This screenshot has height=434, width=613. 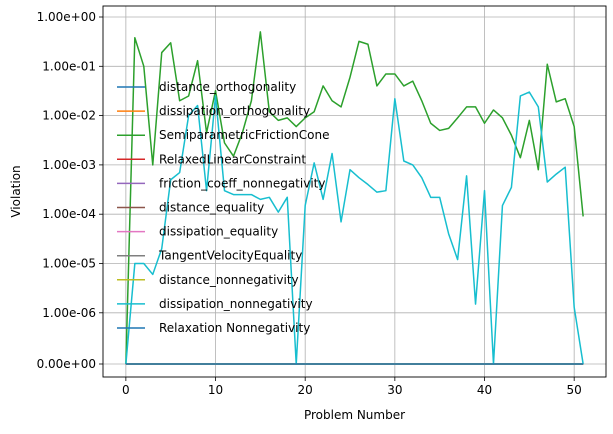 What do you see at coordinates (69, 214) in the screenshot?
I see `y-tick-label: 1.00e-04` at bounding box center [69, 214].